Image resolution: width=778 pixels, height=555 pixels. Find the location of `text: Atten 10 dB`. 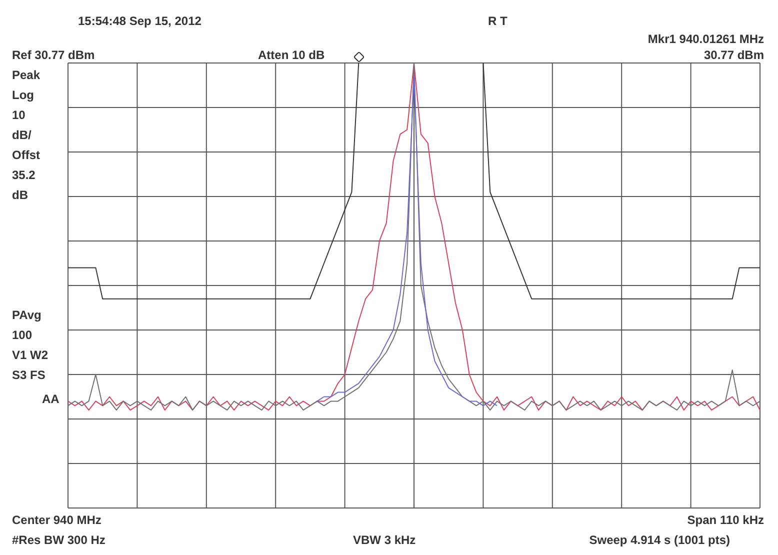

text: Atten 10 dB is located at coordinates (291, 55).